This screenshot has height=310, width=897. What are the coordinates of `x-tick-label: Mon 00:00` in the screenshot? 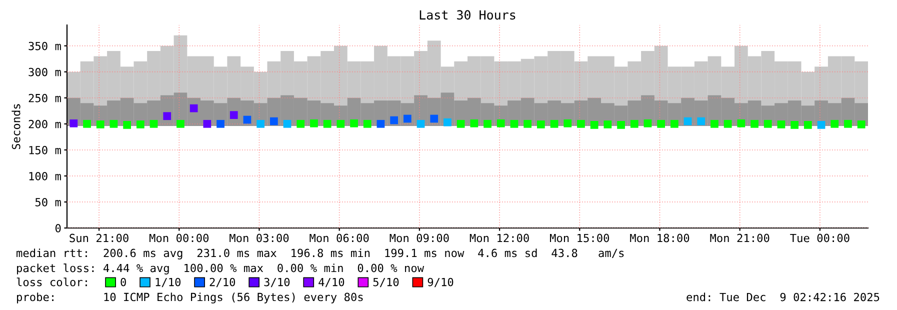 It's located at (179, 238).